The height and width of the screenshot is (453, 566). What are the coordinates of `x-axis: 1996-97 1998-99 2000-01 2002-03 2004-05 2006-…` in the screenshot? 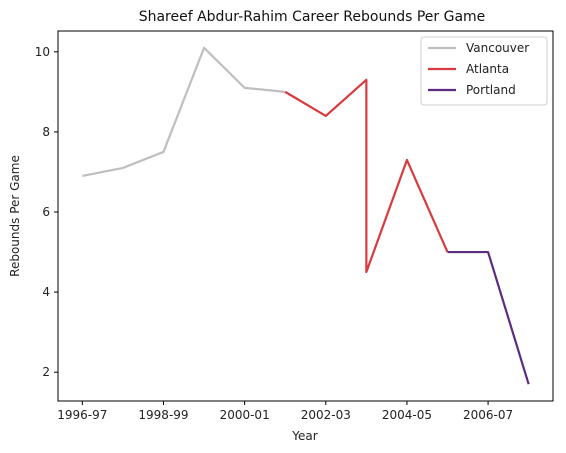 It's located at (285, 411).